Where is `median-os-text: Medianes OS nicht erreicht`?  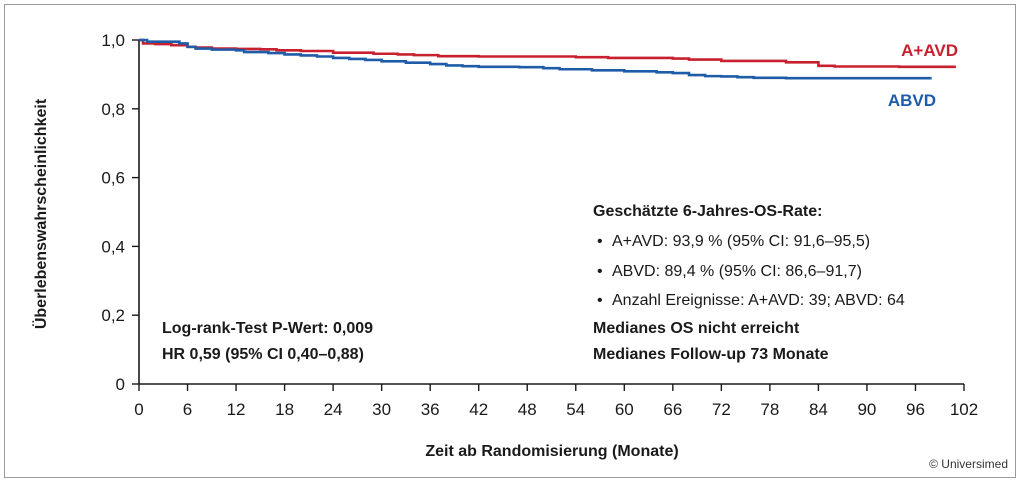
median-os-text: Medianes OS nicht erreicht is located at coordinates (696, 328).